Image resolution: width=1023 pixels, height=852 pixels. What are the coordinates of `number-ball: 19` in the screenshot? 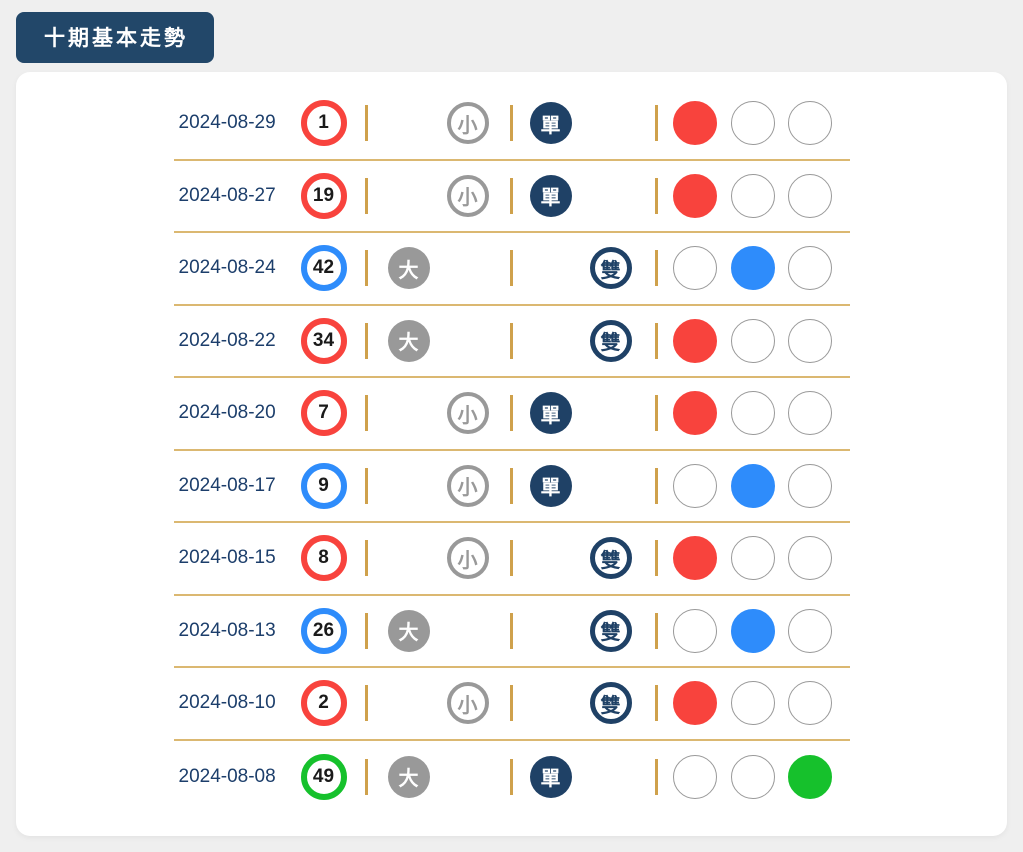 It's located at (323, 195).